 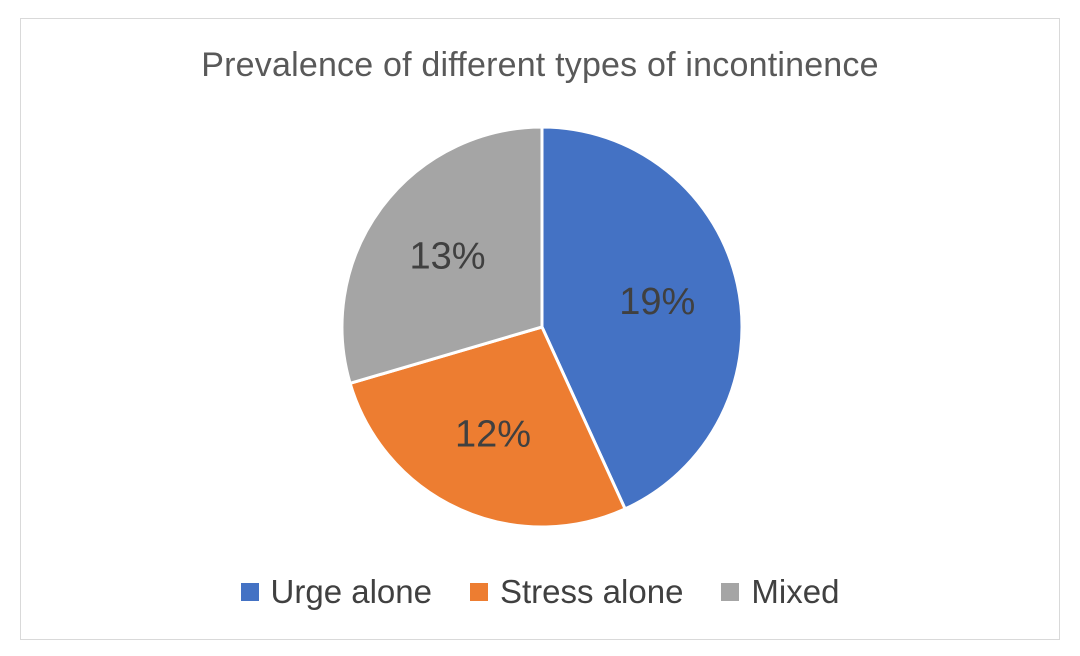 I want to click on legend-swatch-stress-alone, so click(x=478, y=592).